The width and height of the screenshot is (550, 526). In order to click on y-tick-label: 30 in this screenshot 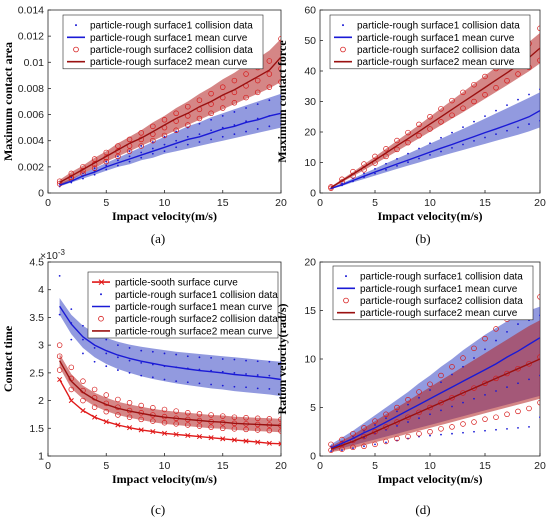, I will do `click(310, 102)`.